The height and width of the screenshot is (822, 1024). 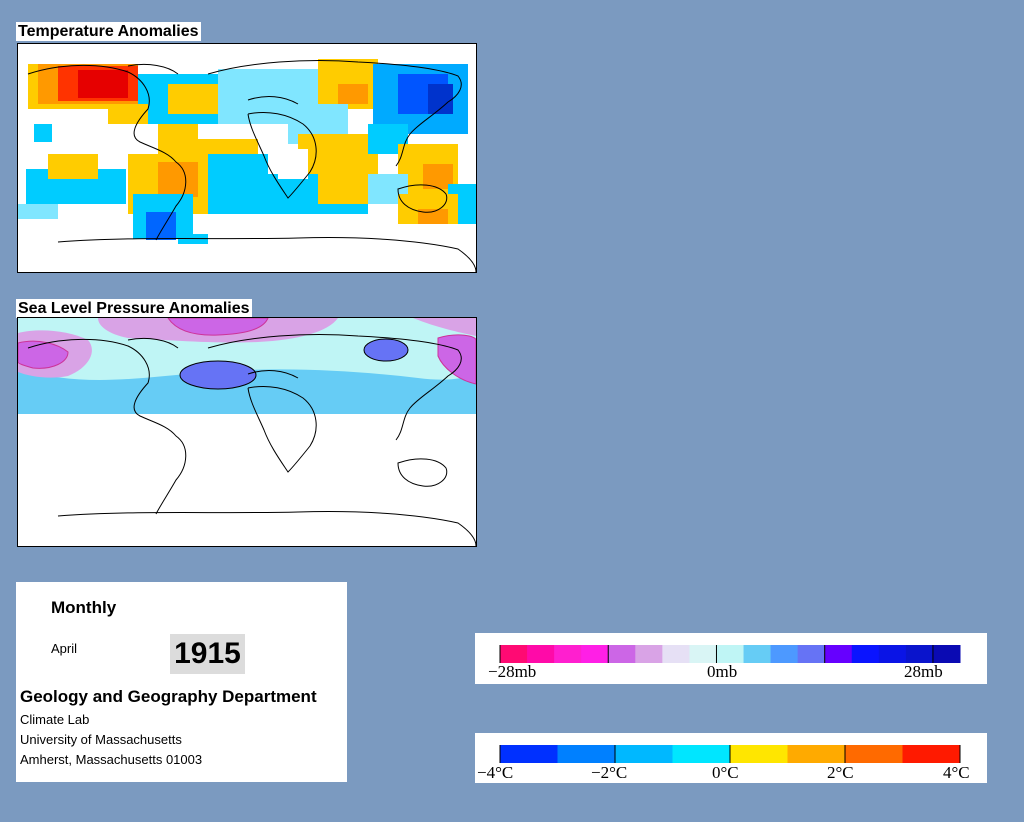 I want to click on pressure-tick-max: 28mb, so click(x=923, y=671).